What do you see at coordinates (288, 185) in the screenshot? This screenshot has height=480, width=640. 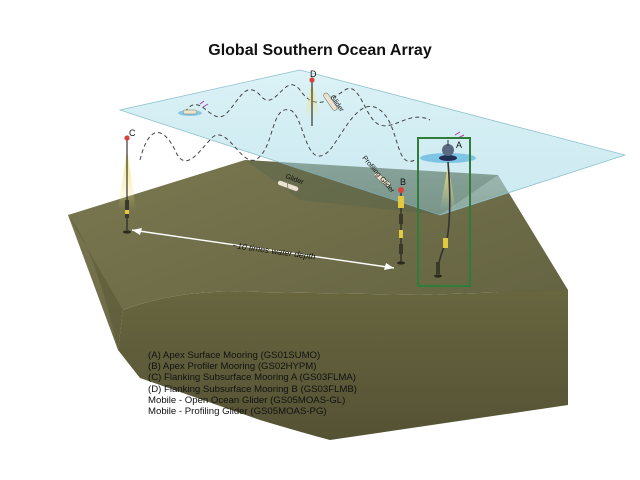 I see `glider-center-icon` at bounding box center [288, 185].